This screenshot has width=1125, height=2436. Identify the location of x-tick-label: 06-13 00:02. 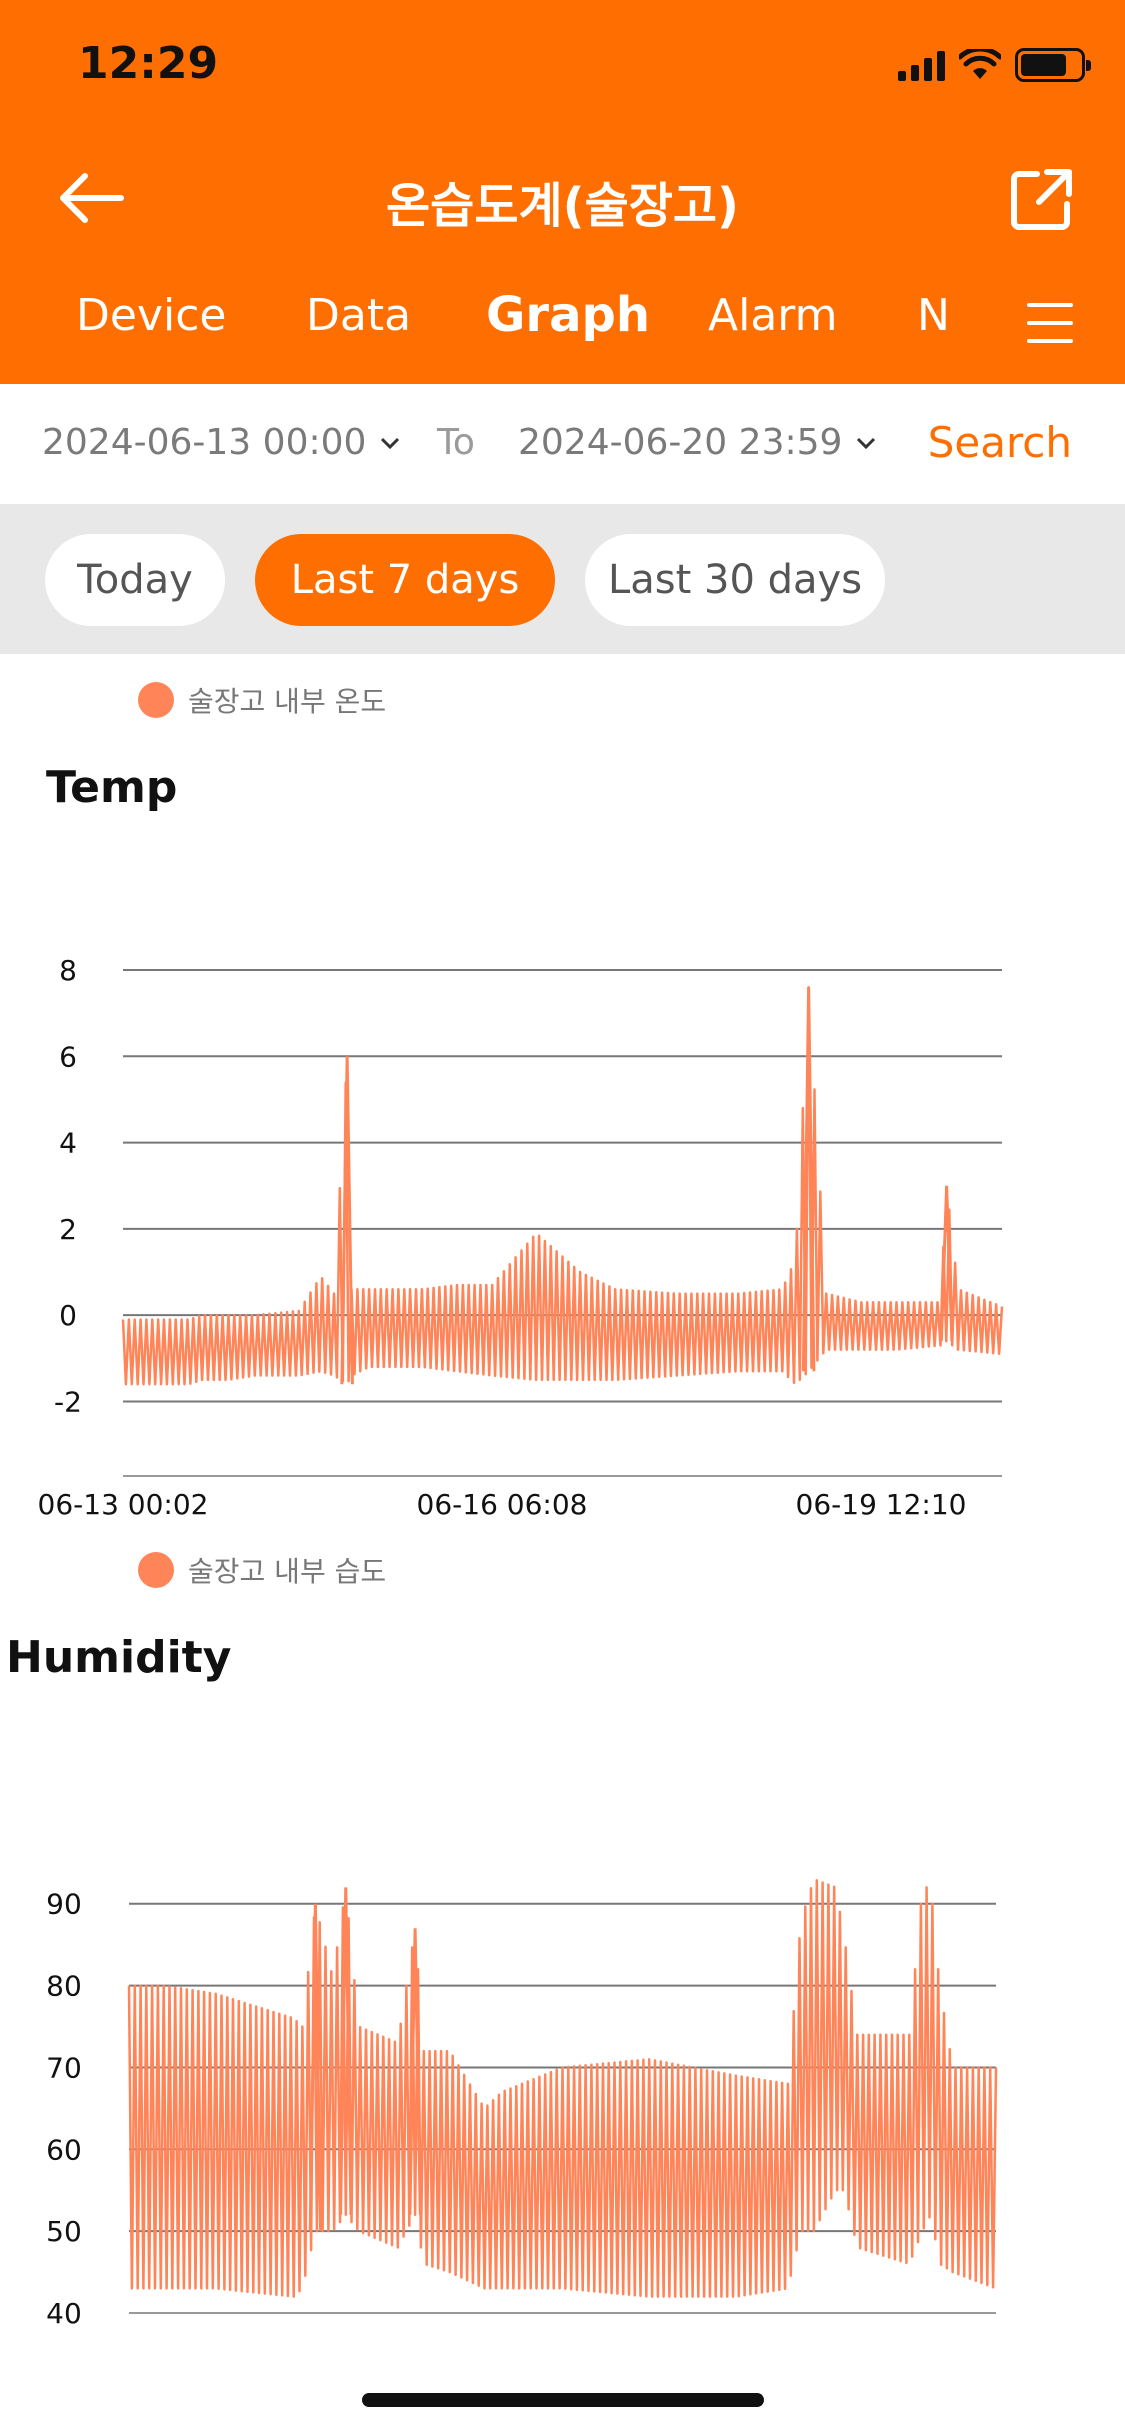
(123, 1504).